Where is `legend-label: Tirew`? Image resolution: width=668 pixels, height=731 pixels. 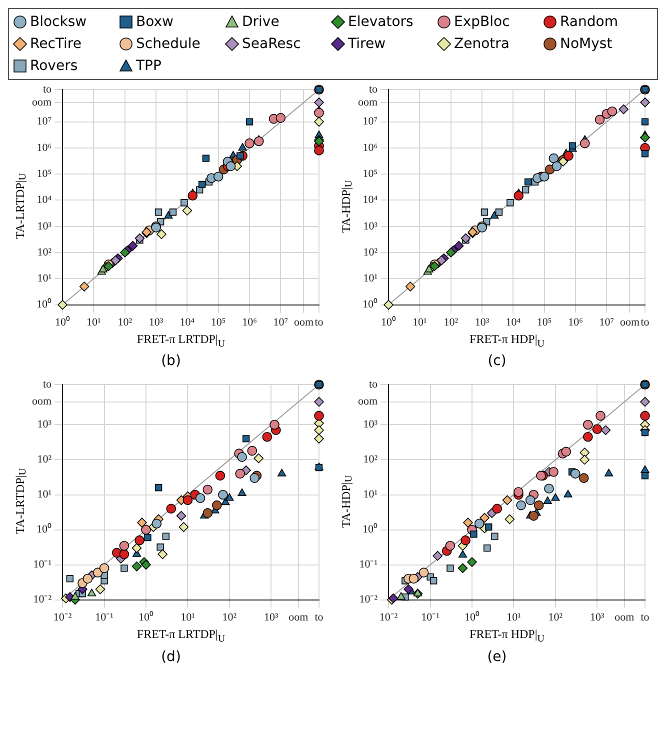
legend-label: Tirew is located at coordinates (367, 44).